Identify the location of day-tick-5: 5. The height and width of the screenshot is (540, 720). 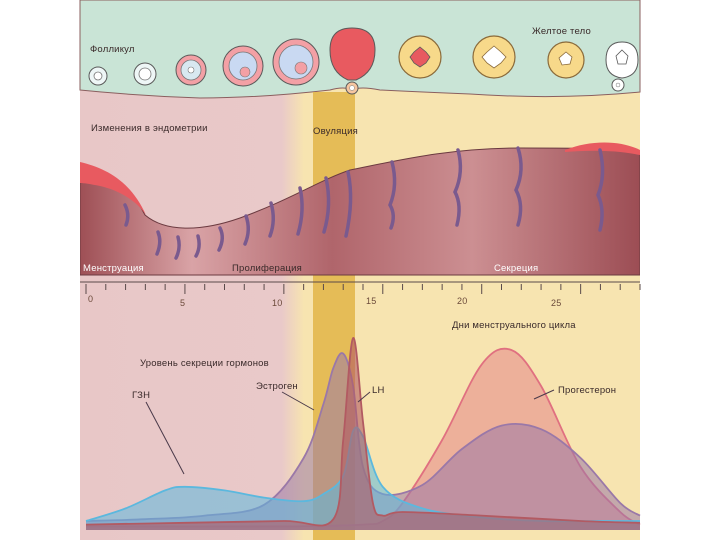
(182, 303).